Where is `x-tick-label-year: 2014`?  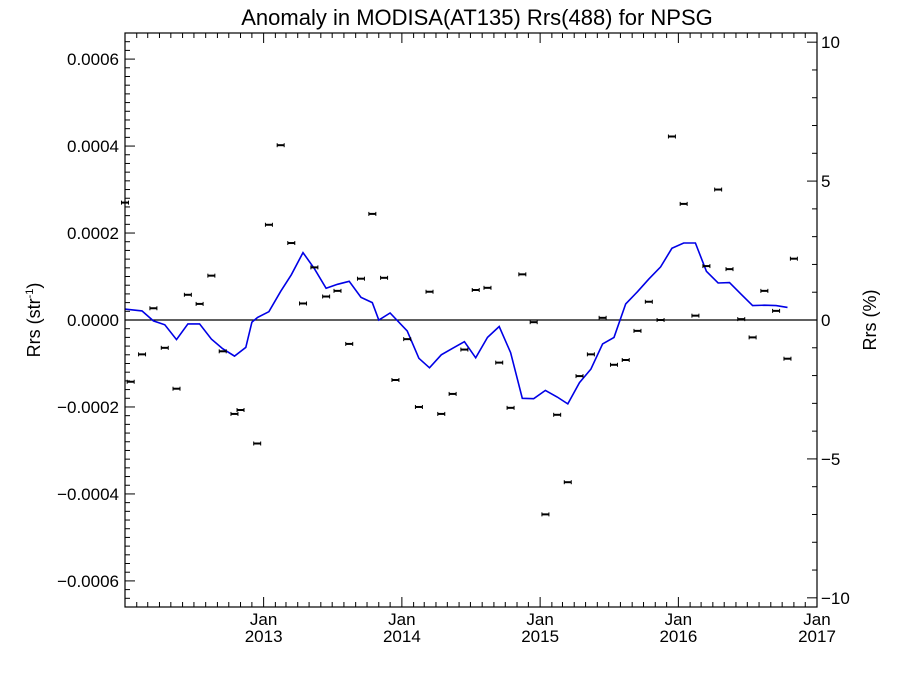
x-tick-label-year: 2014 is located at coordinates (402, 636).